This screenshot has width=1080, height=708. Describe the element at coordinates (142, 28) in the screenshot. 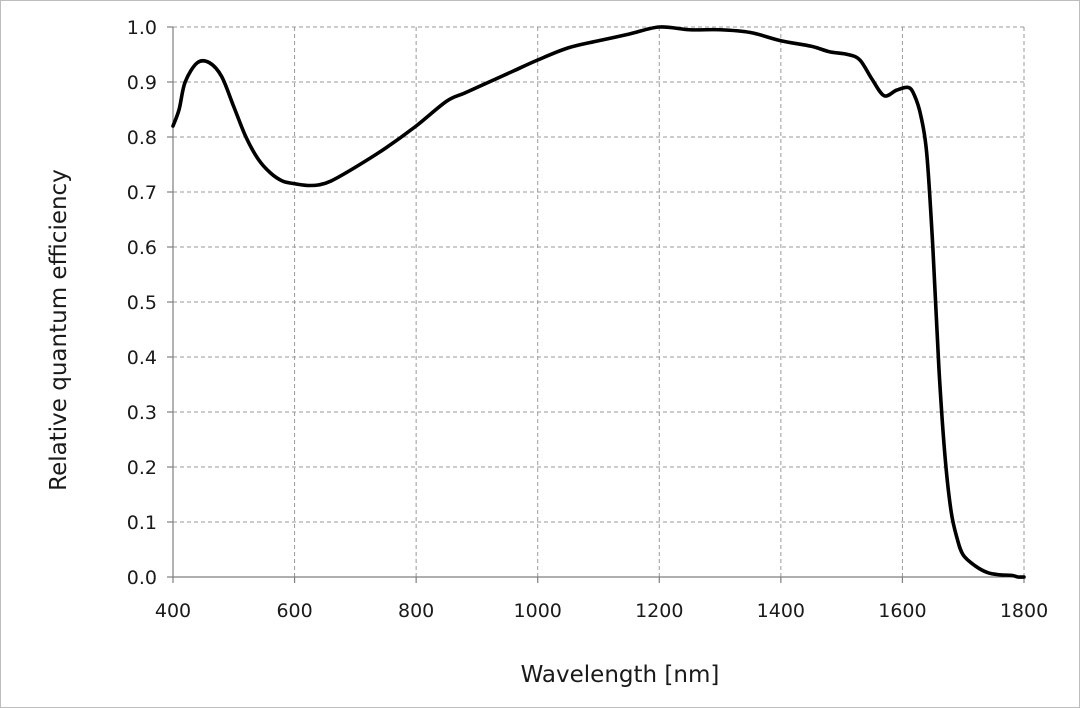

I see `y-tick-label: 1.0` at that location.